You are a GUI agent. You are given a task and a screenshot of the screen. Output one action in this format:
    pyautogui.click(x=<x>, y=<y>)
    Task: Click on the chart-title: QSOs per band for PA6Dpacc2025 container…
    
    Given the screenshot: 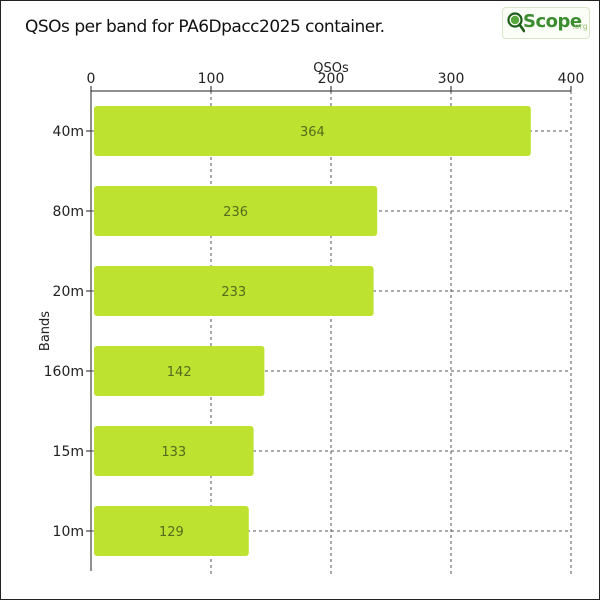 What is the action you would take?
    pyautogui.click(x=205, y=27)
    